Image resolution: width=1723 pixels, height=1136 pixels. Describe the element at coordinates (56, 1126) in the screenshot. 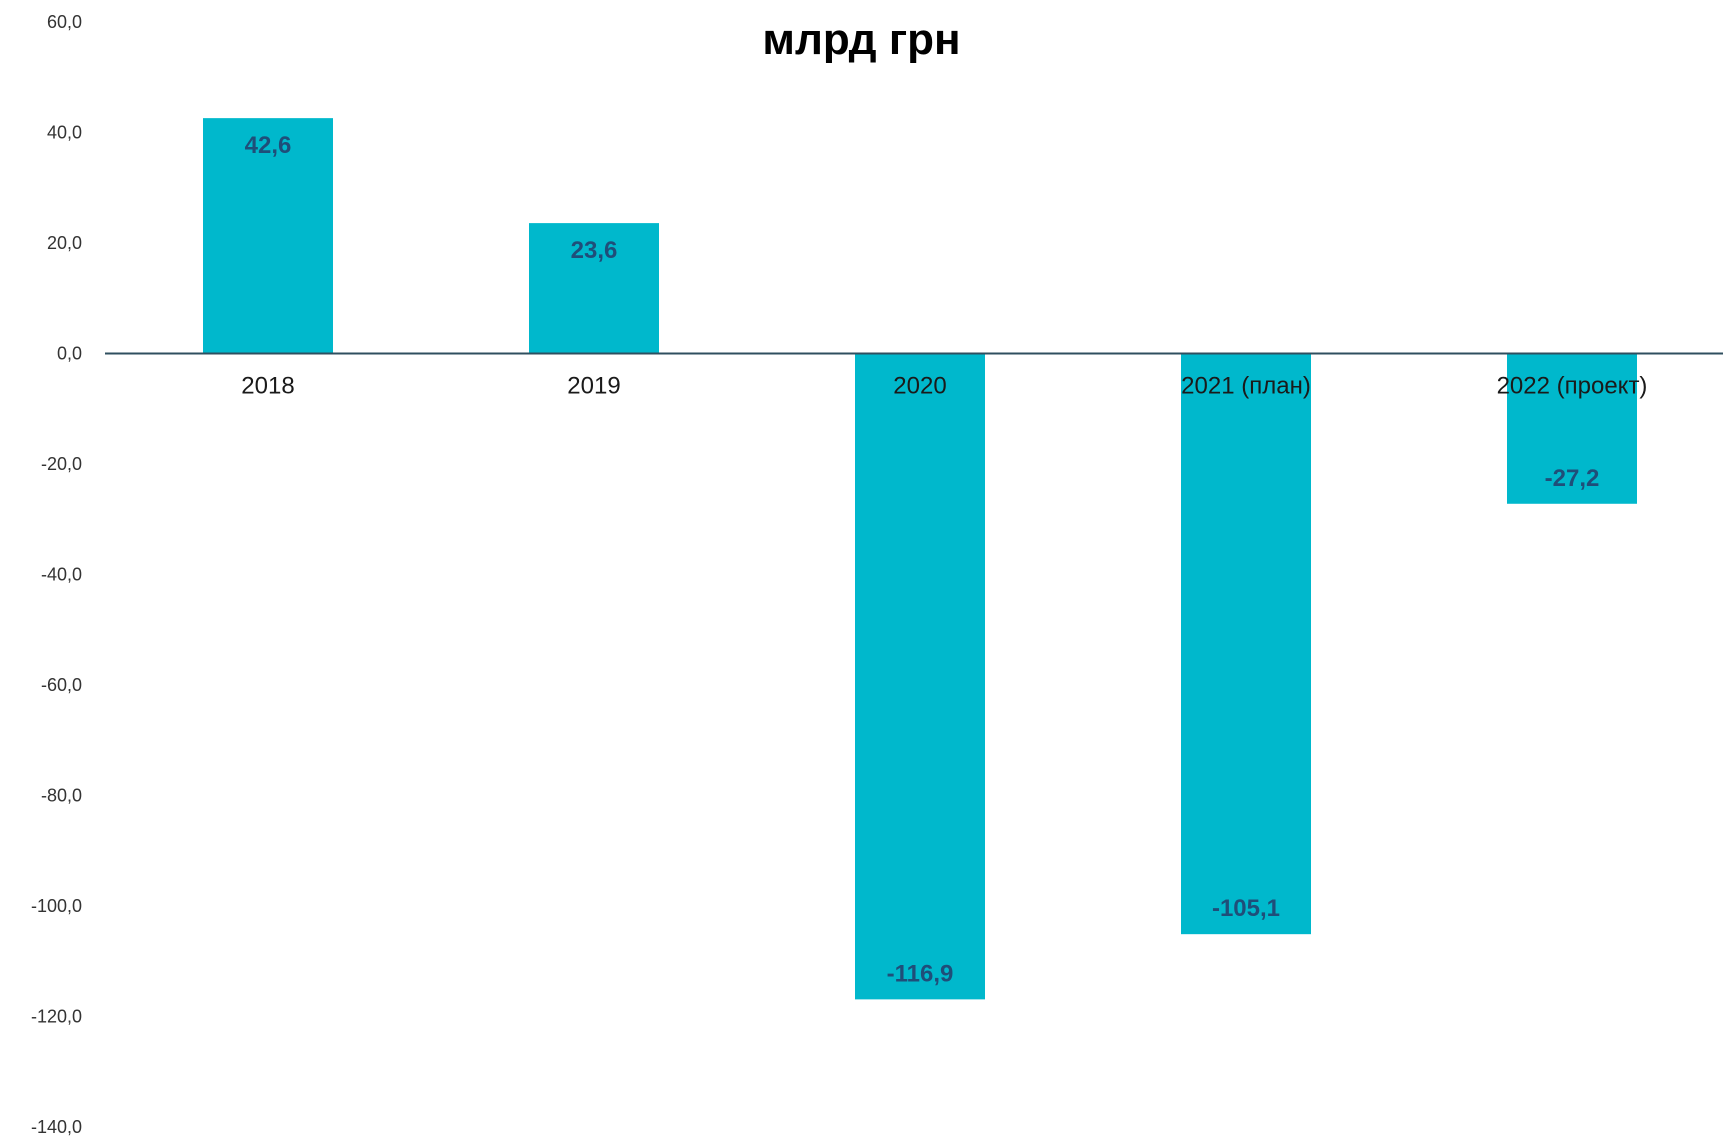

I see `y-tick-label: -140,0` at that location.